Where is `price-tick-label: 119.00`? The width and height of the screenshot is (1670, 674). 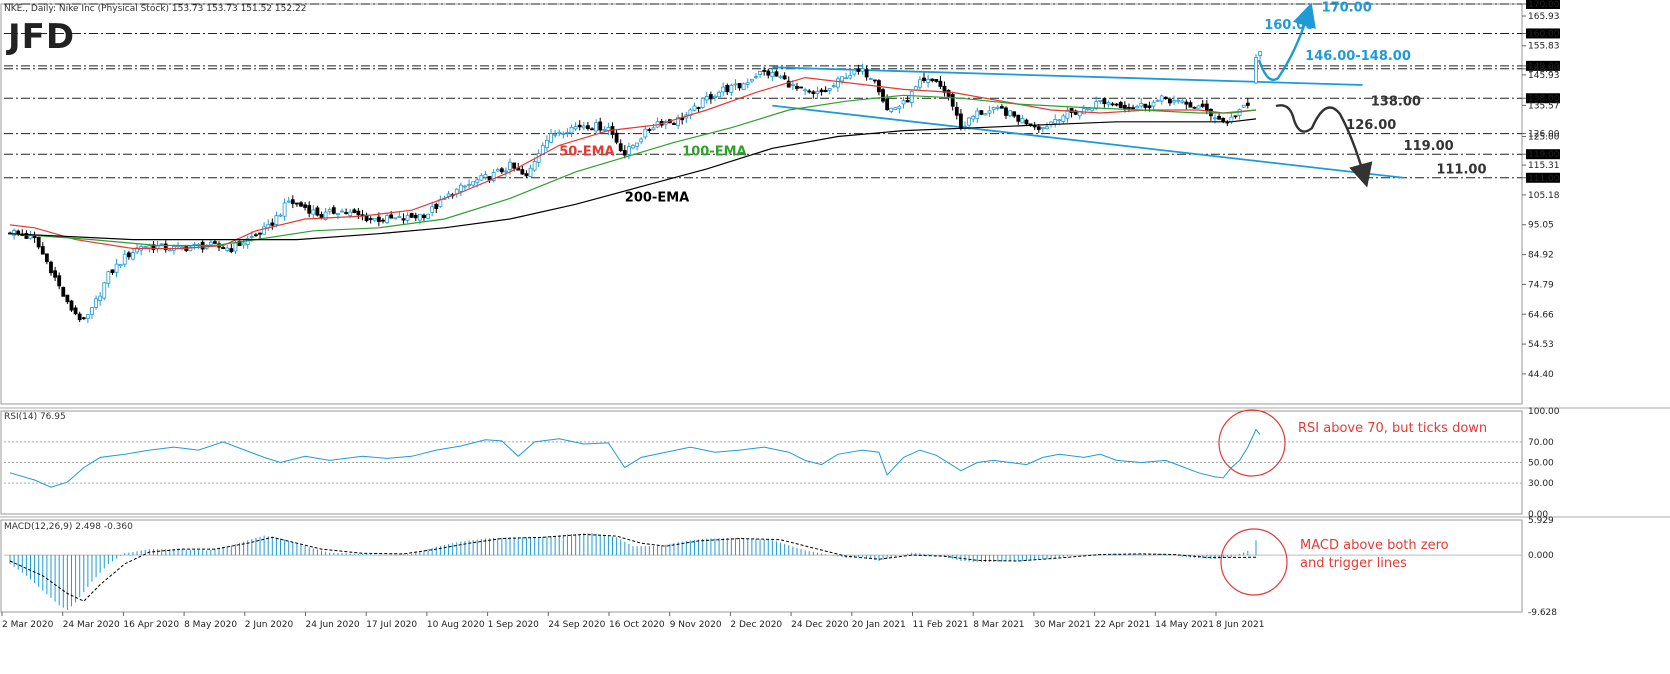
price-tick-label: 119.00 is located at coordinates (1544, 155).